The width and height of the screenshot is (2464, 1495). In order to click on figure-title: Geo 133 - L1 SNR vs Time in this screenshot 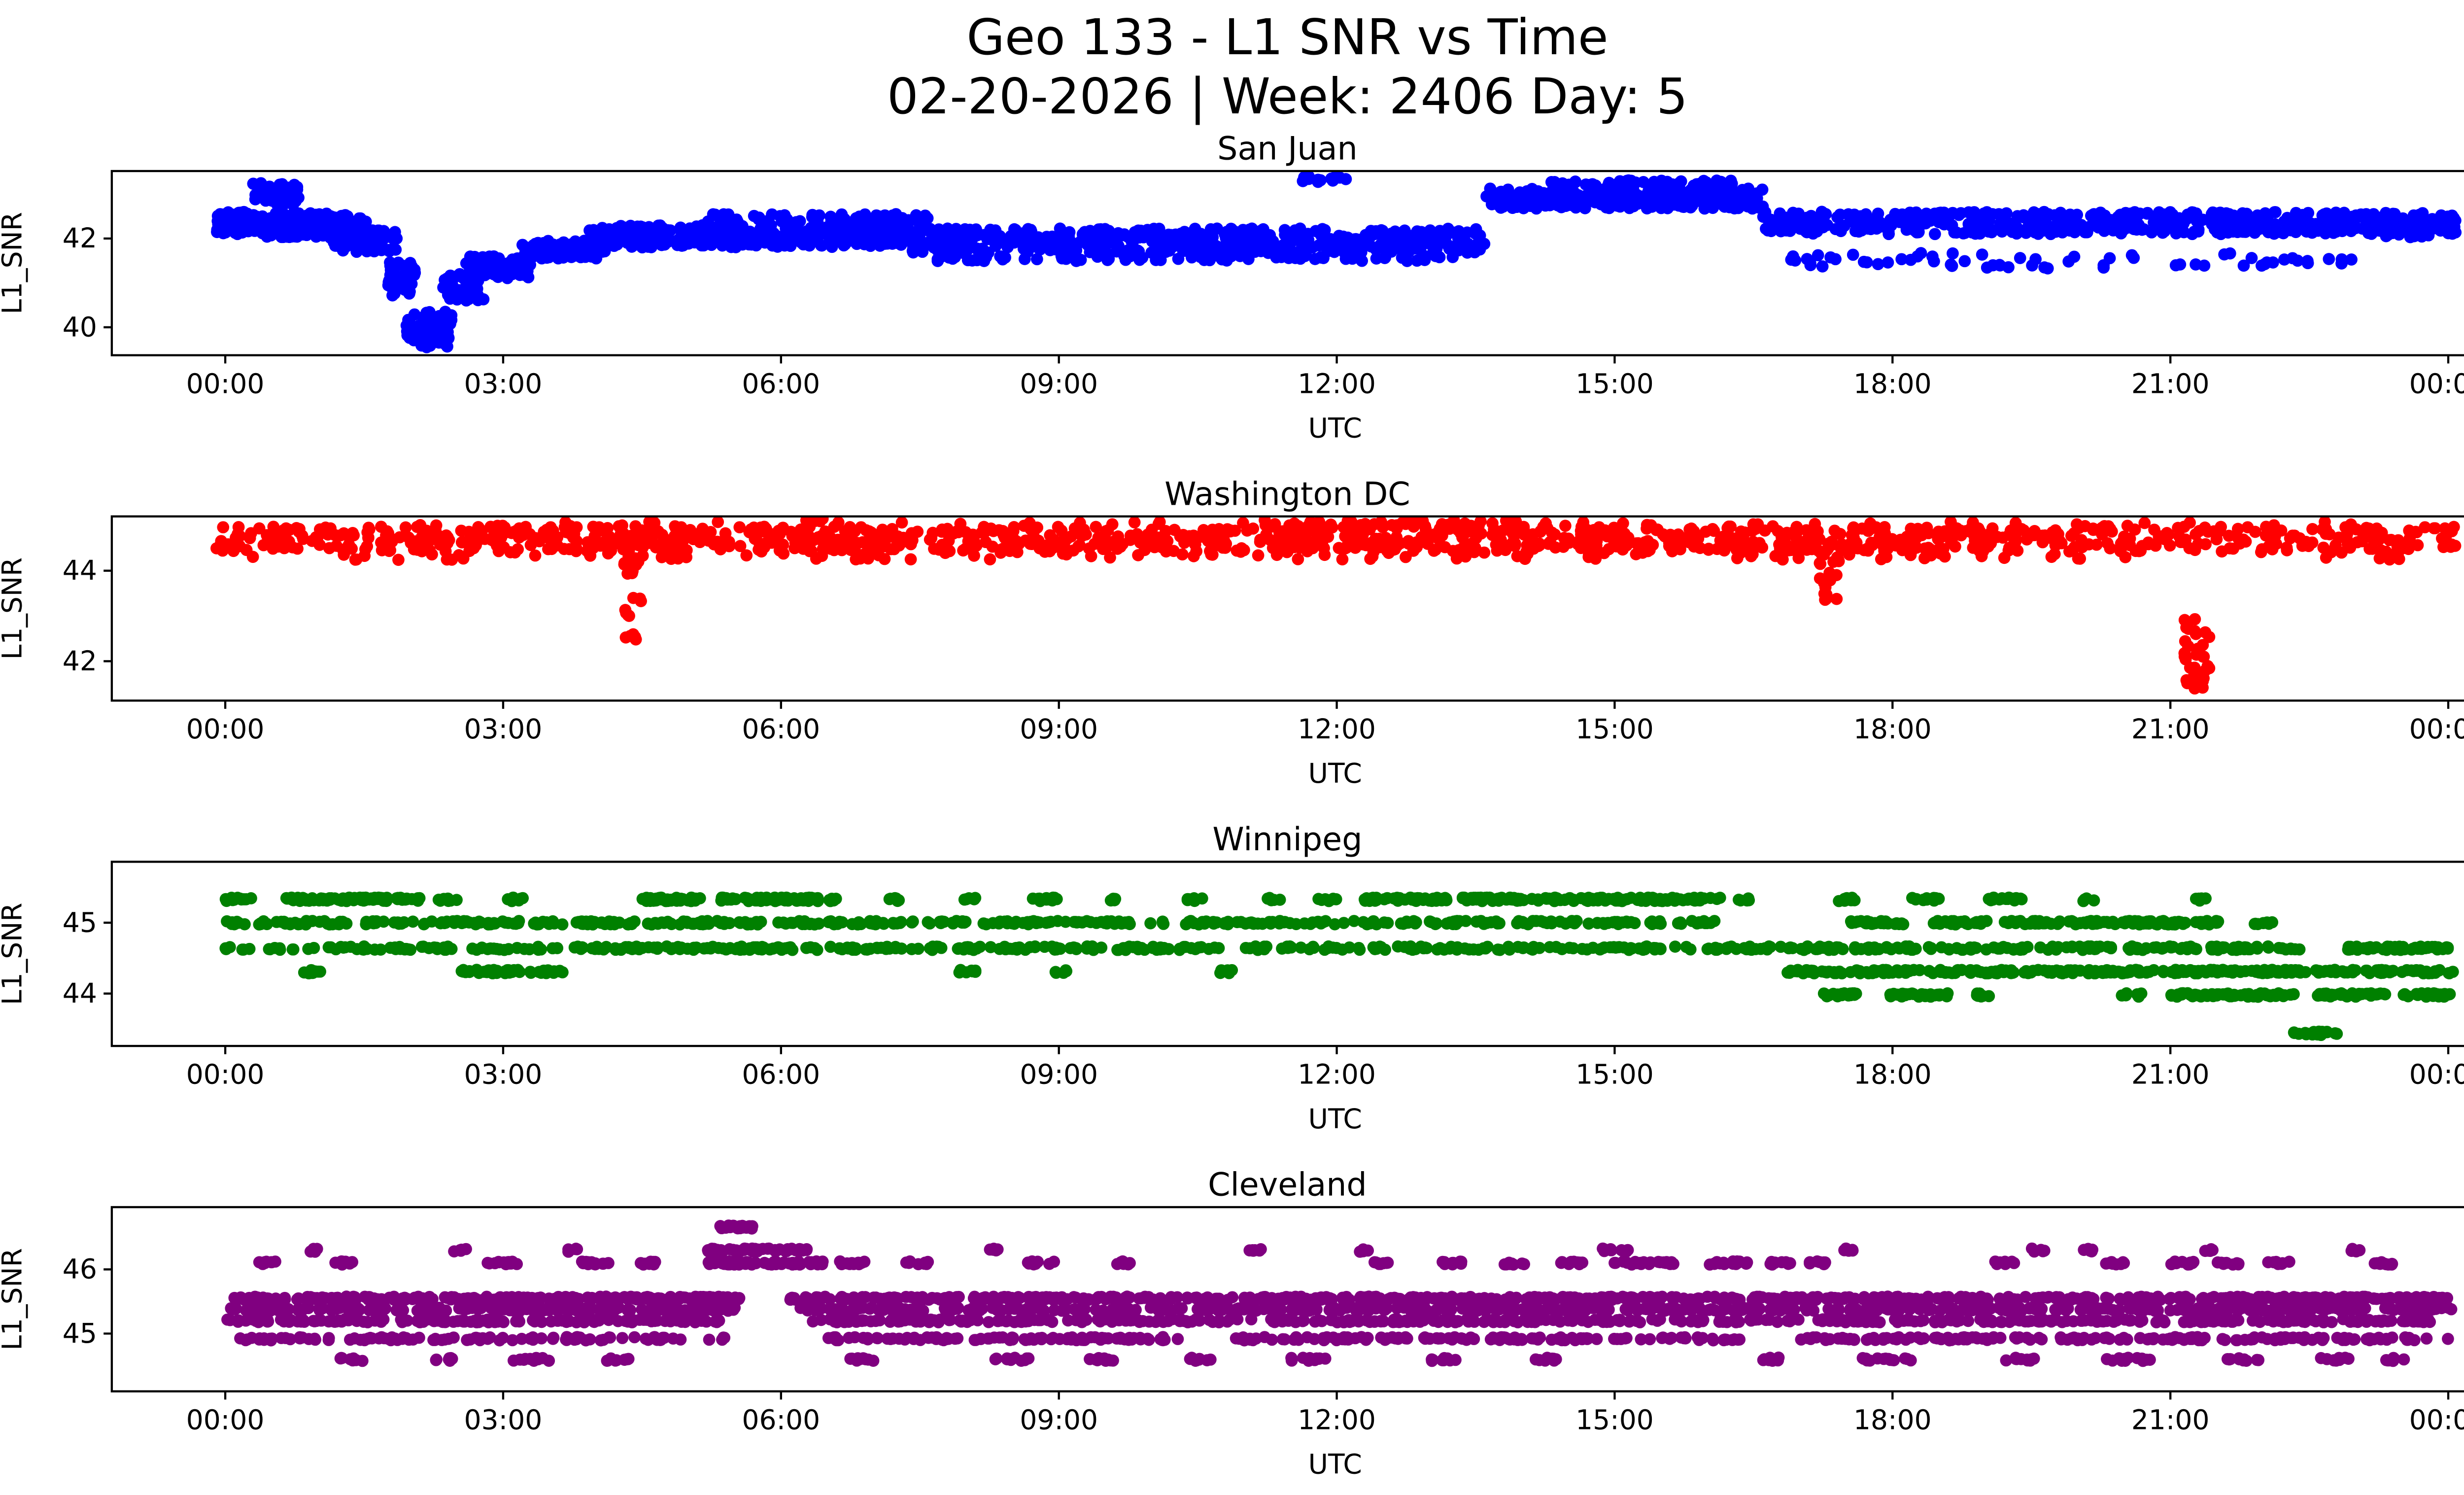, I will do `click(1287, 39)`.